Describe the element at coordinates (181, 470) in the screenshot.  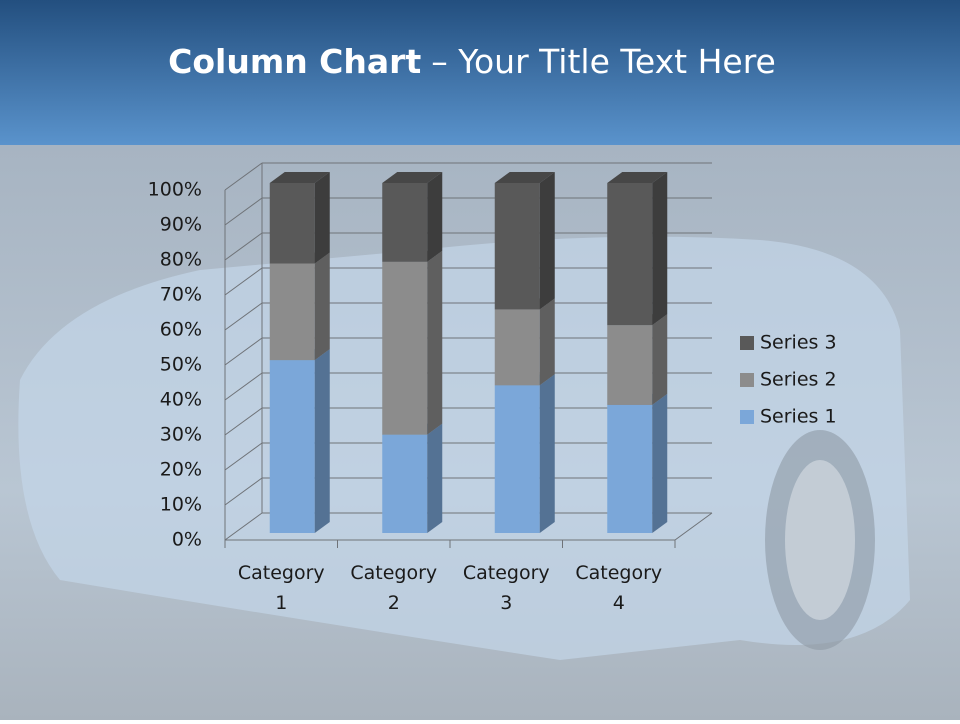
I see `y-tick-label: 20%` at that location.